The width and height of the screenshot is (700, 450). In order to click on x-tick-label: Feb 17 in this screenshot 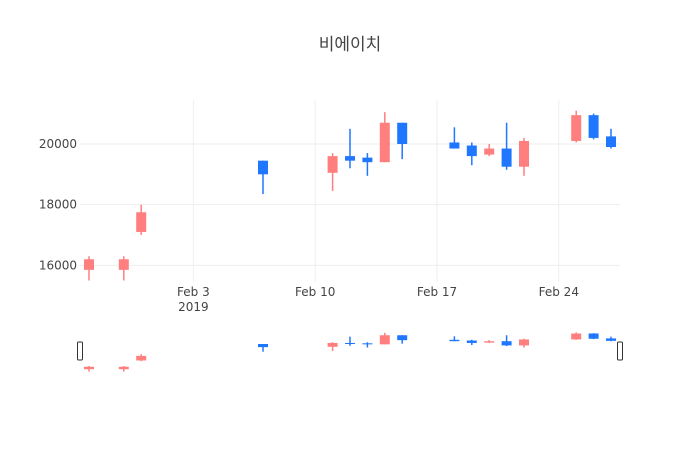, I will do `click(437, 292)`.